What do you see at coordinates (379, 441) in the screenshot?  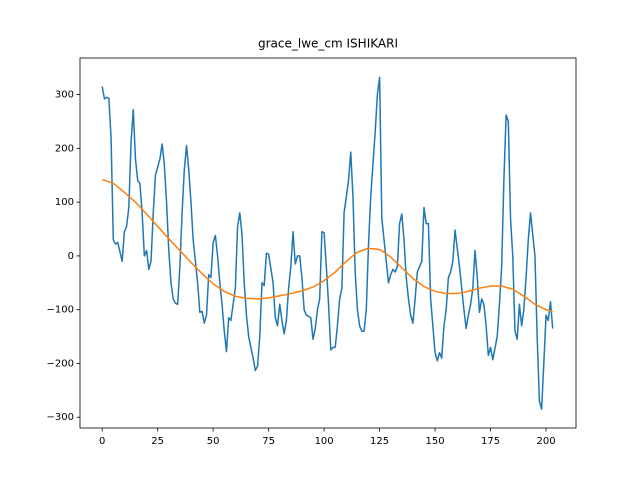 I see `x-tick-label: 125` at bounding box center [379, 441].